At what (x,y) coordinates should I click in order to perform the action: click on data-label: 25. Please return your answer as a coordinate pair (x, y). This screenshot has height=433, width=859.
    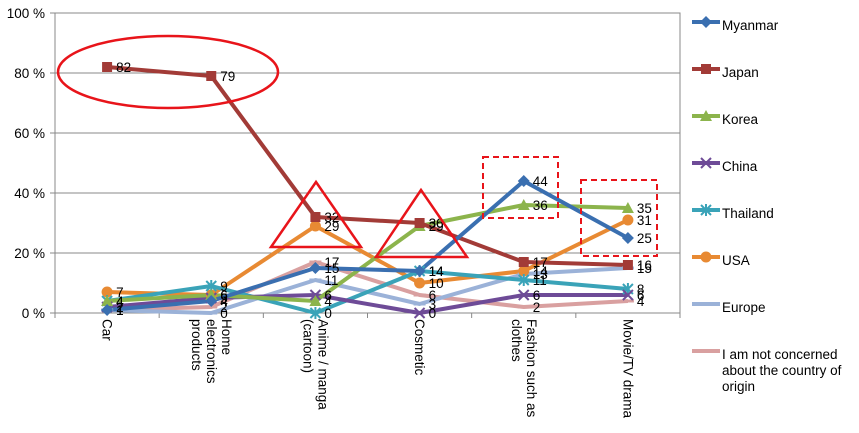
    Looking at the image, I should click on (644, 238).